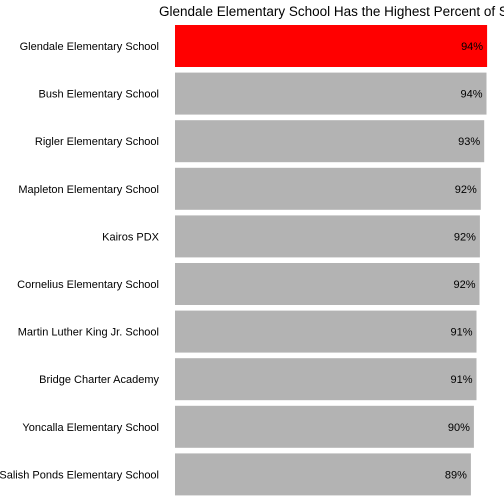 The image size is (504, 504). What do you see at coordinates (461, 380) in the screenshot?
I see `value-label-8: 91%` at bounding box center [461, 380].